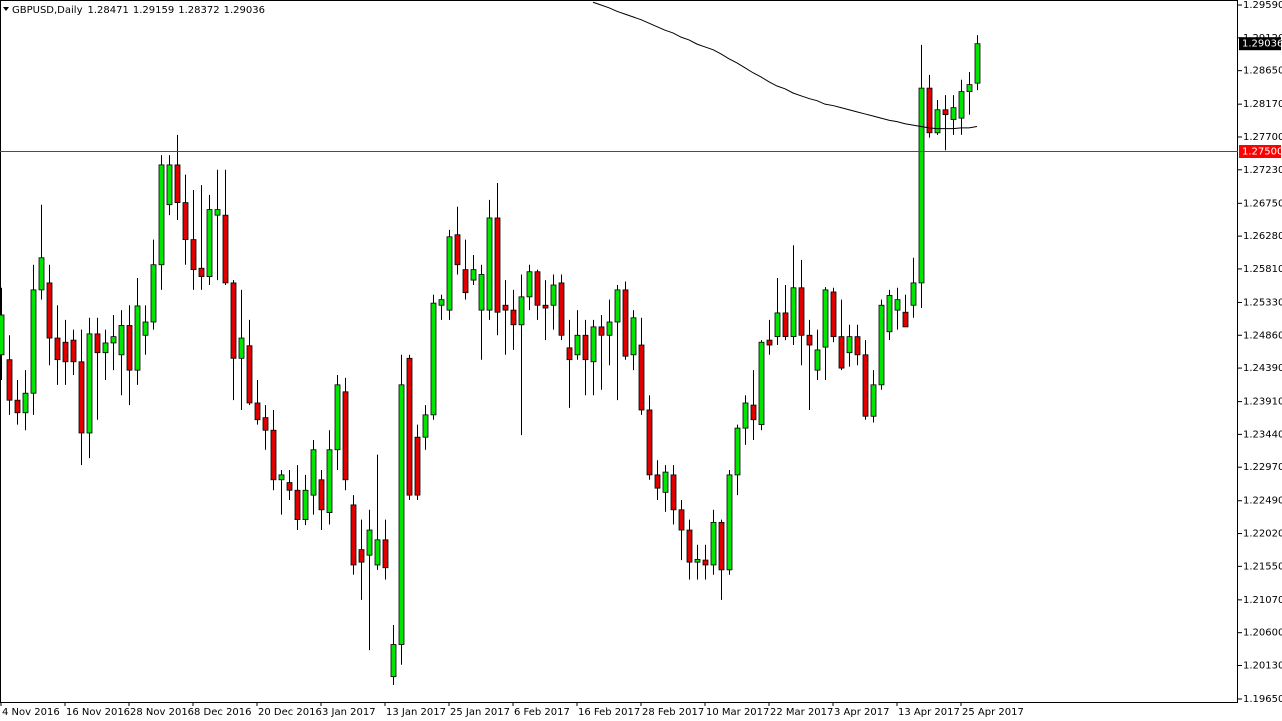 The image size is (1282, 721). I want to click on x-tick-label: 13 Jan 2017, so click(416, 712).